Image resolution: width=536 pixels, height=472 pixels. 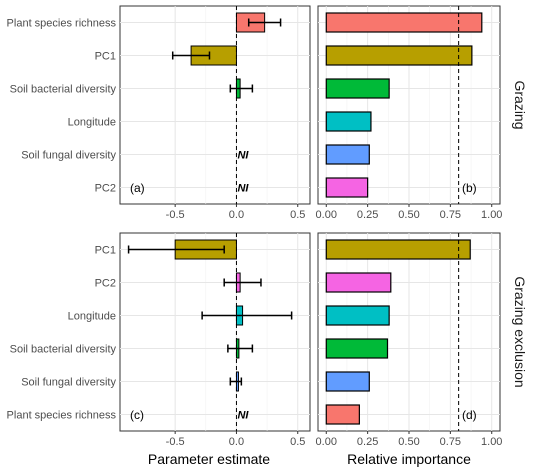 What do you see at coordinates (137, 415) in the screenshot?
I see `panel-tag: (c)` at bounding box center [137, 415].